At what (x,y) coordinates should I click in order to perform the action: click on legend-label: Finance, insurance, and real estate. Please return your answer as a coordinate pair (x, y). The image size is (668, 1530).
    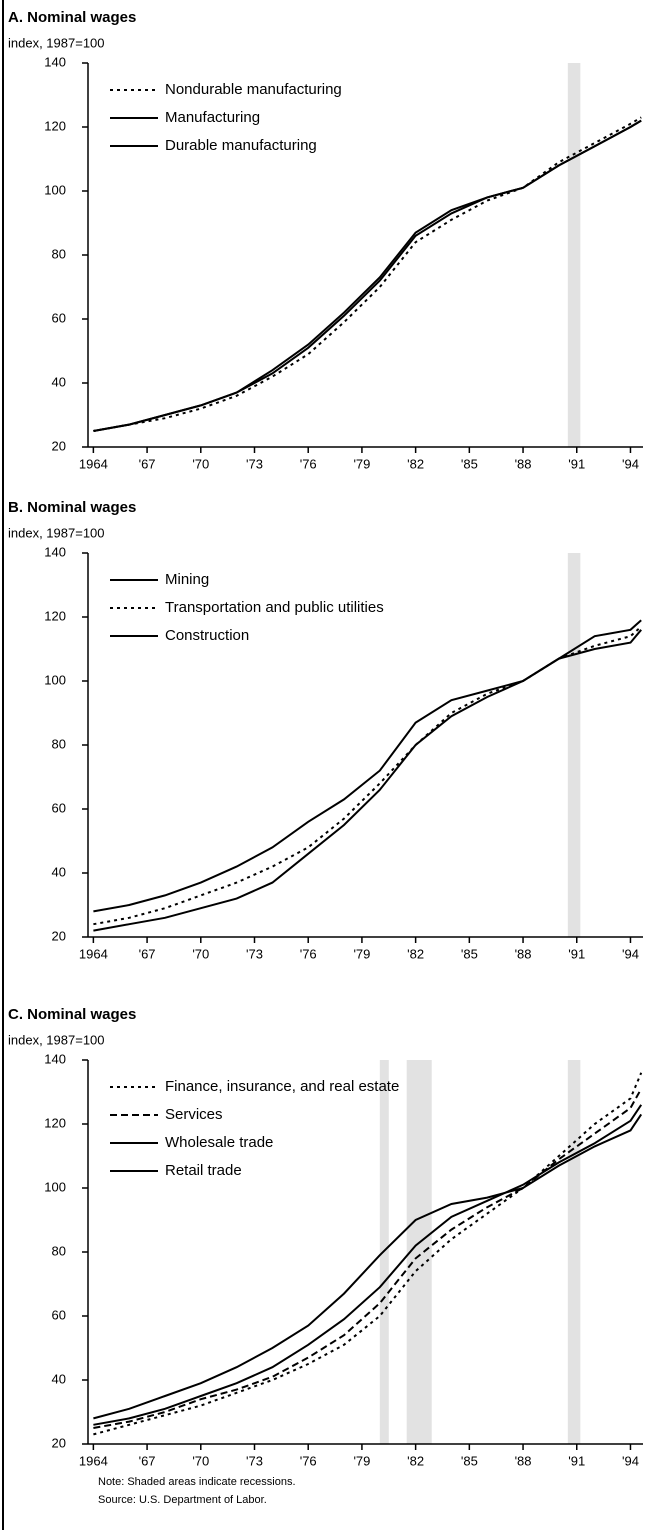
    Looking at the image, I should click on (282, 1086).